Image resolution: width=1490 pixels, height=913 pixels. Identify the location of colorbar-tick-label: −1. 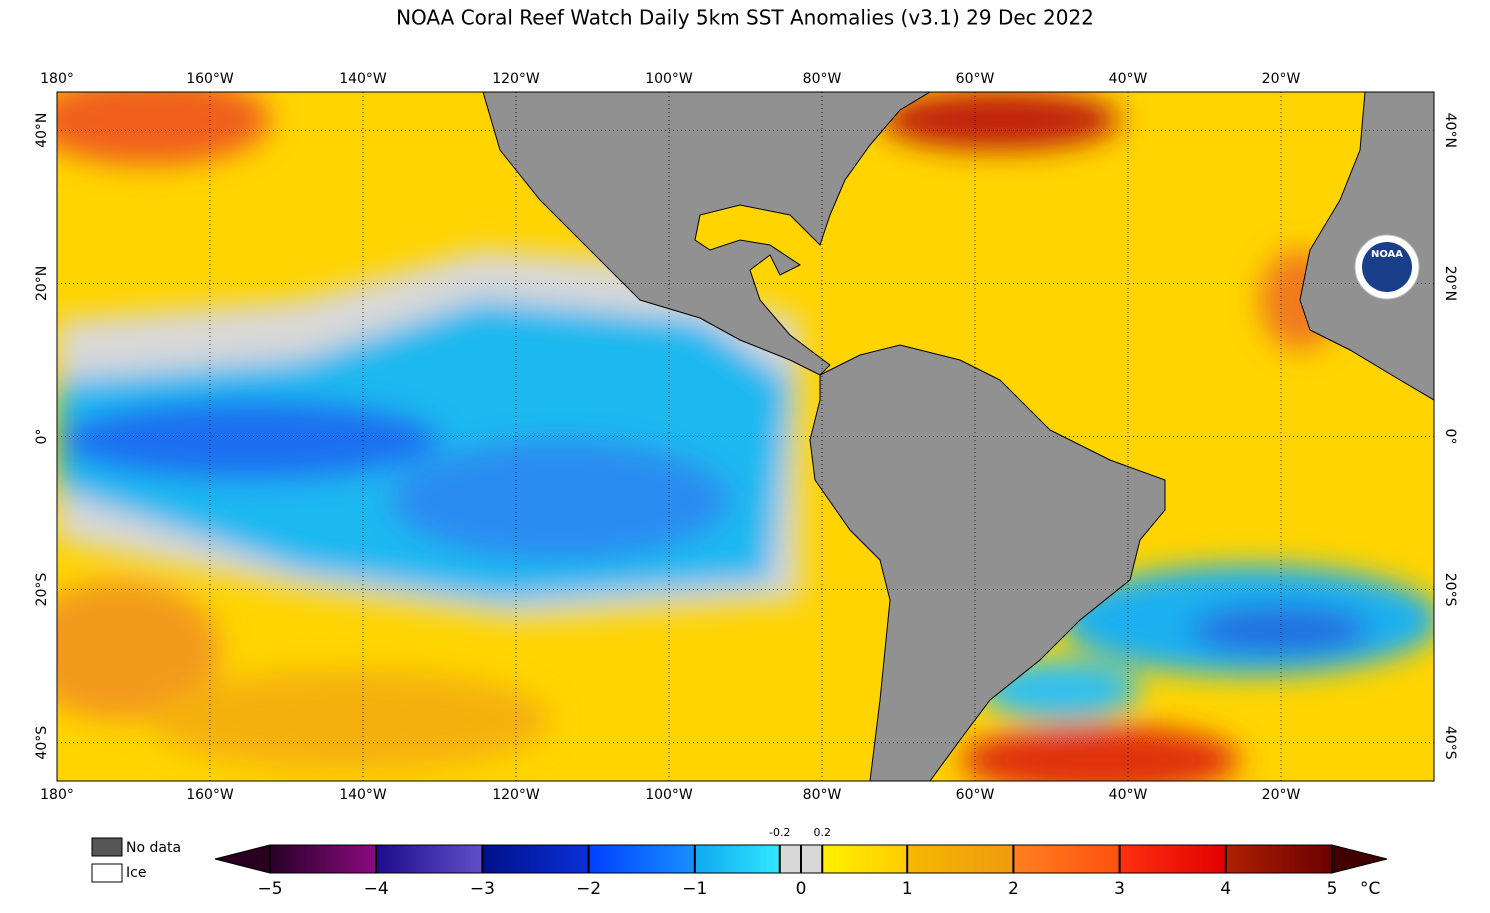
(694, 889).